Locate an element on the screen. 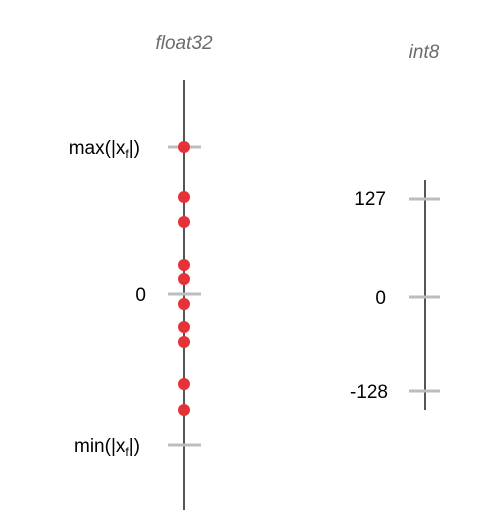 The height and width of the screenshot is (528, 480). int8-axis: int8 127 0 -128 is located at coordinates (395, 226).